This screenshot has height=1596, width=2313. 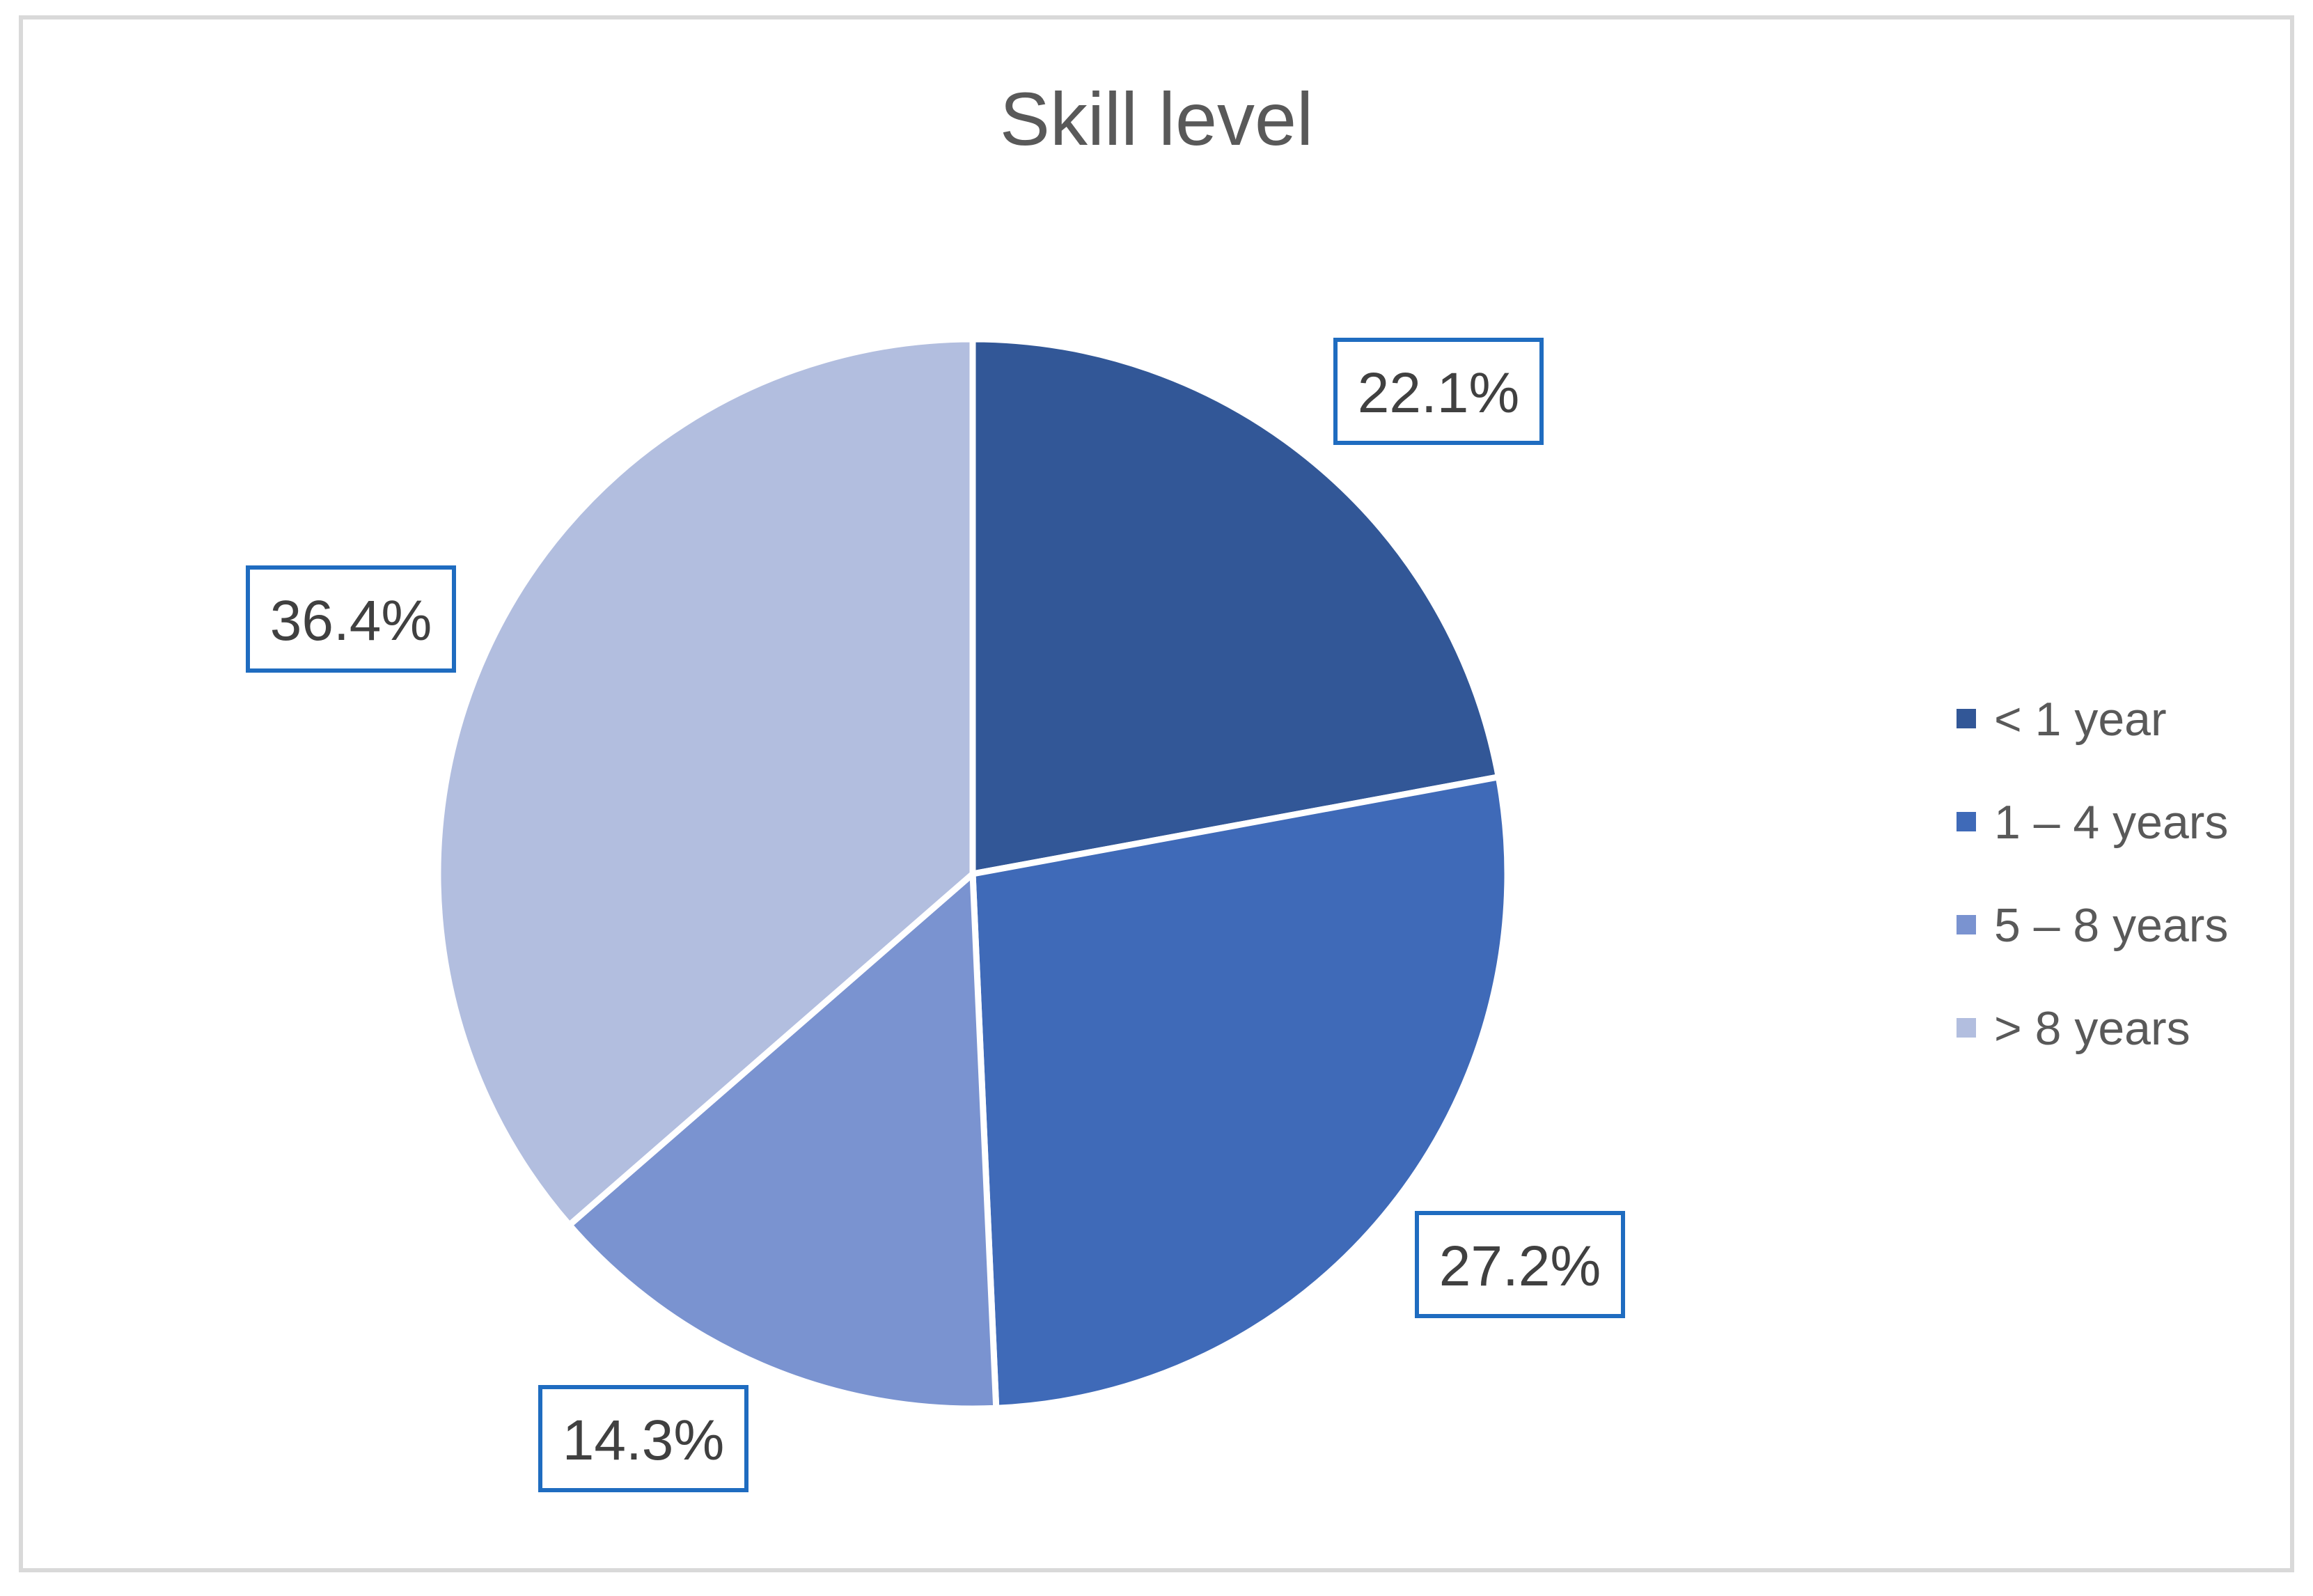 I want to click on data-label-1: 22.1%, so click(x=1439, y=392).